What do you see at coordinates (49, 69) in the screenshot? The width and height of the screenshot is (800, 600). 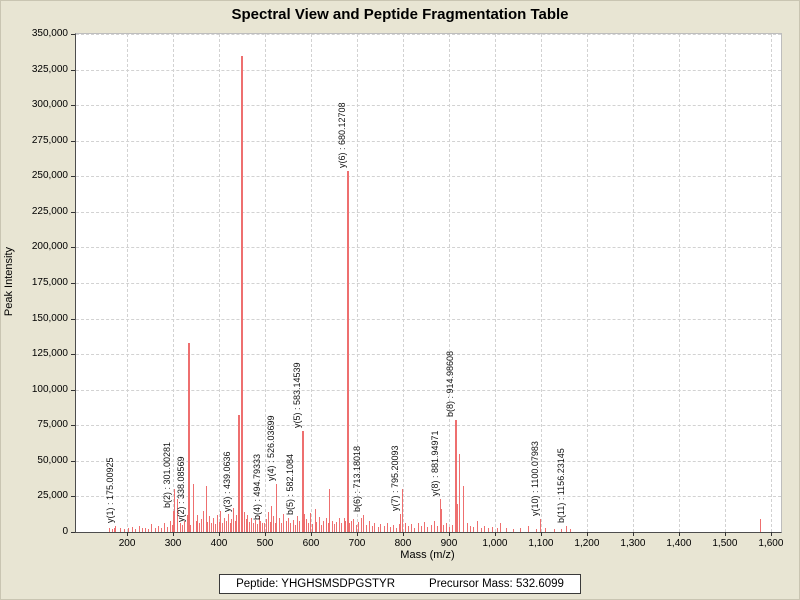 I see `y-tick-label: 325,000` at bounding box center [49, 69].